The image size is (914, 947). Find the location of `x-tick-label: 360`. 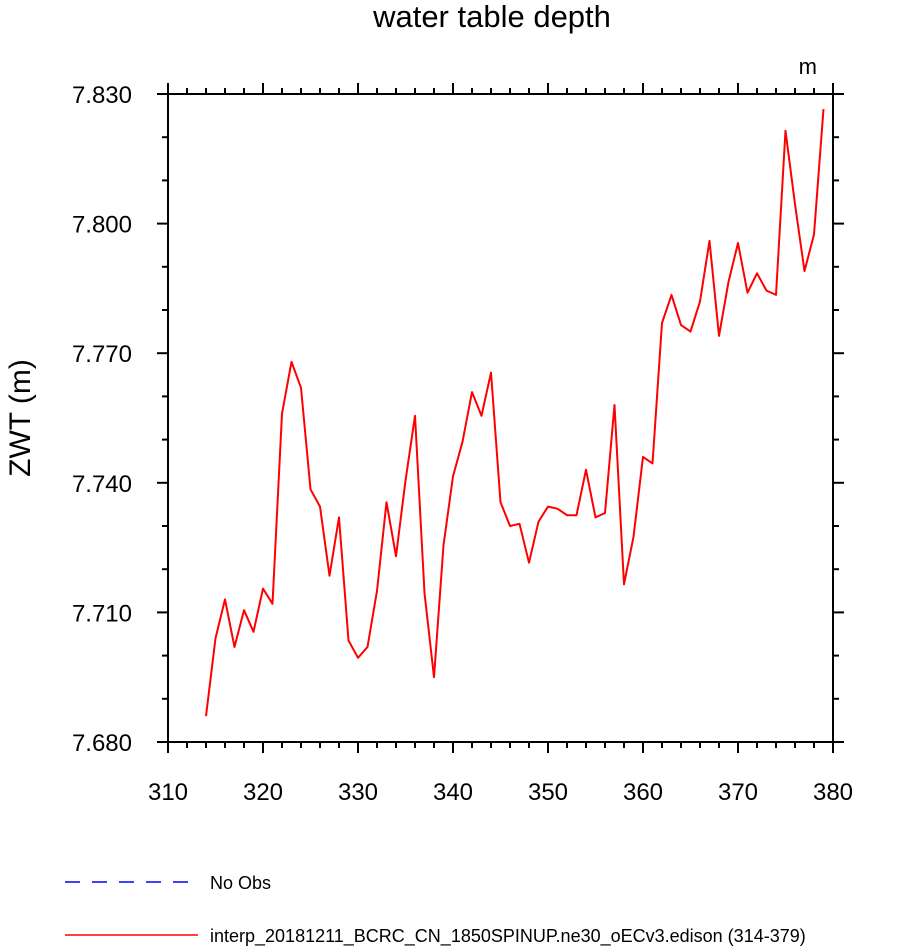

x-tick-label: 360 is located at coordinates (643, 792).